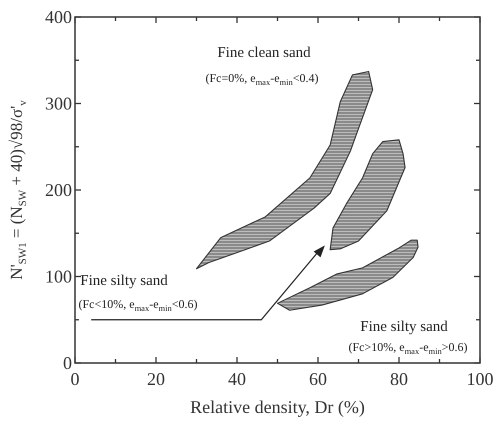 This screenshot has height=422, width=502. What do you see at coordinates (138, 305) in the screenshot?
I see `annotation: (Fc<10%, e$_{max}$-e$_{min}$<0.6)` at bounding box center [138, 305].